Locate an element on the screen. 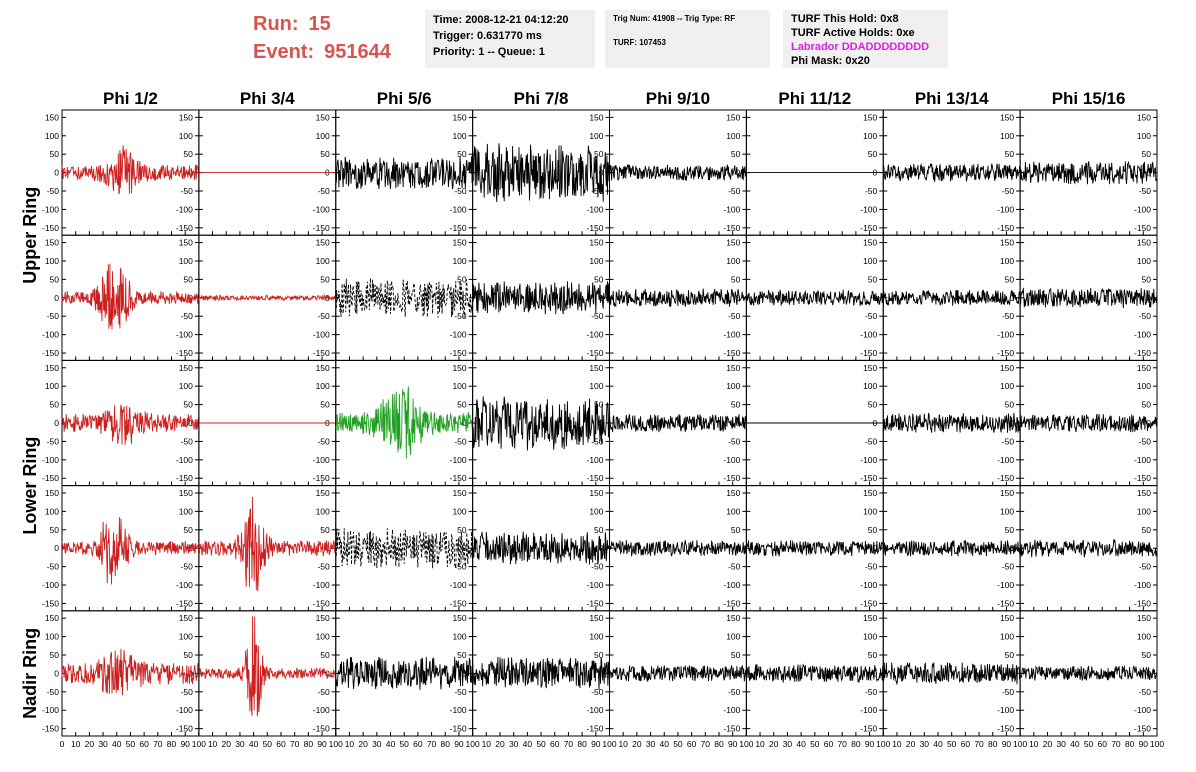  row-label: Nadir Ring is located at coordinates (30, 673).